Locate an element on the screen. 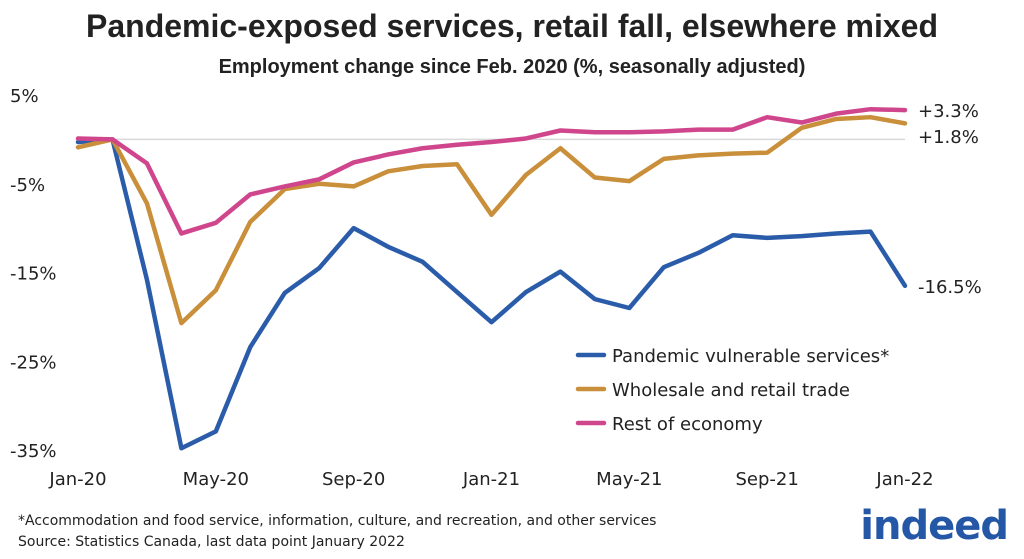 The width and height of the screenshot is (1024, 559). x-tick-label: Sep-20 is located at coordinates (353, 479).